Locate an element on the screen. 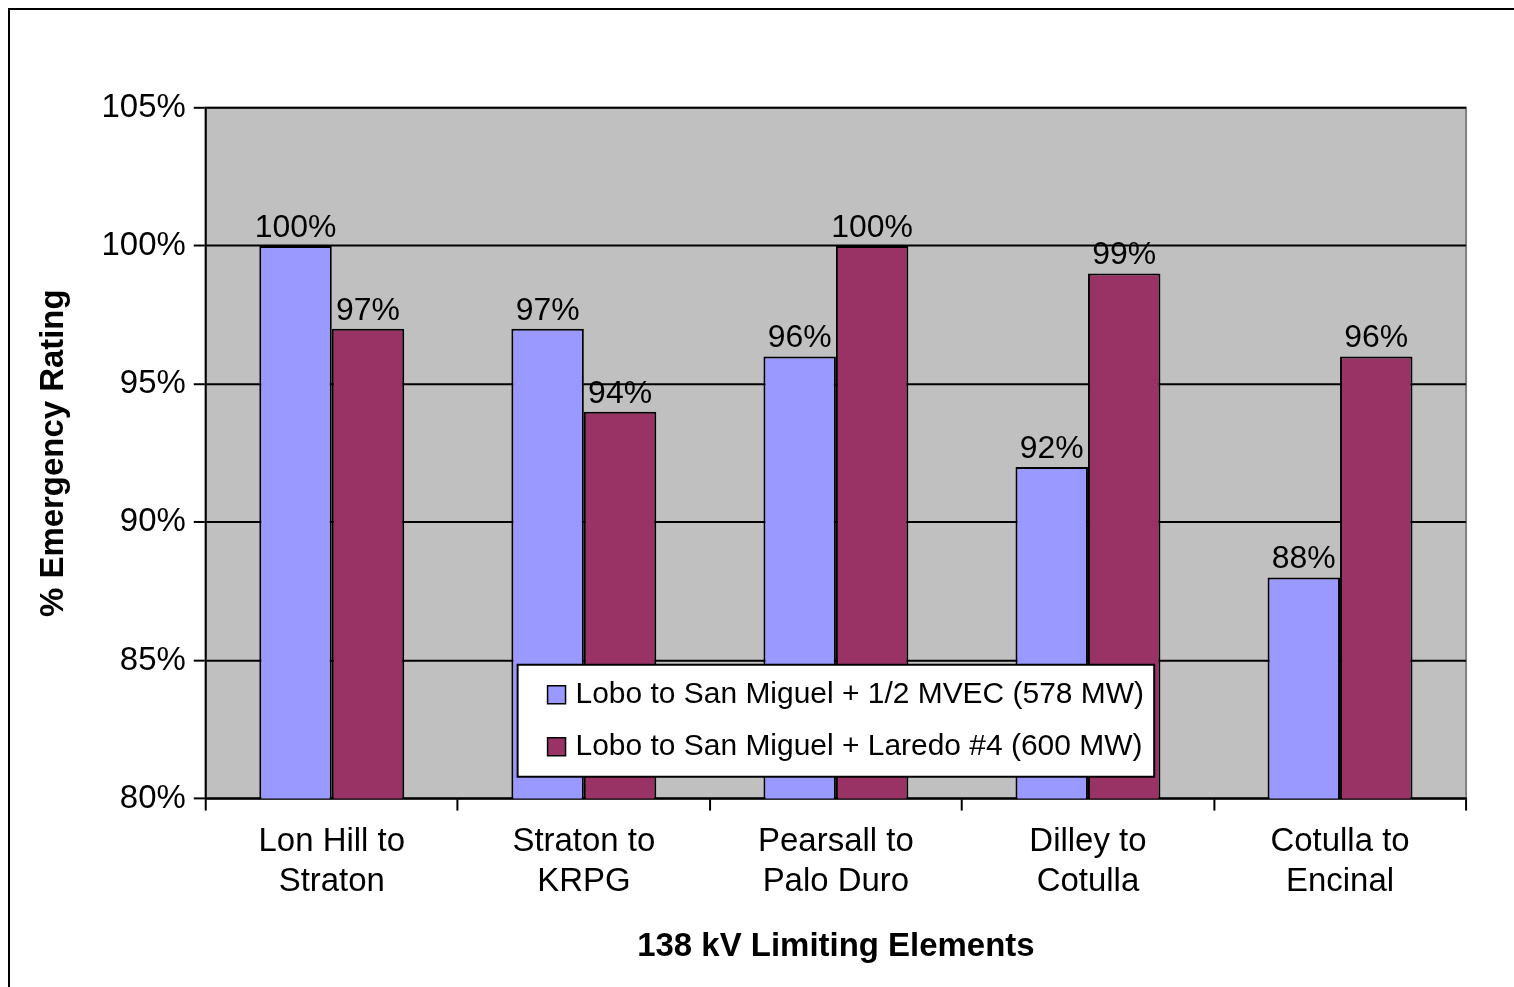 The image size is (1514, 987). y-tick-label: 95% is located at coordinates (152, 382).